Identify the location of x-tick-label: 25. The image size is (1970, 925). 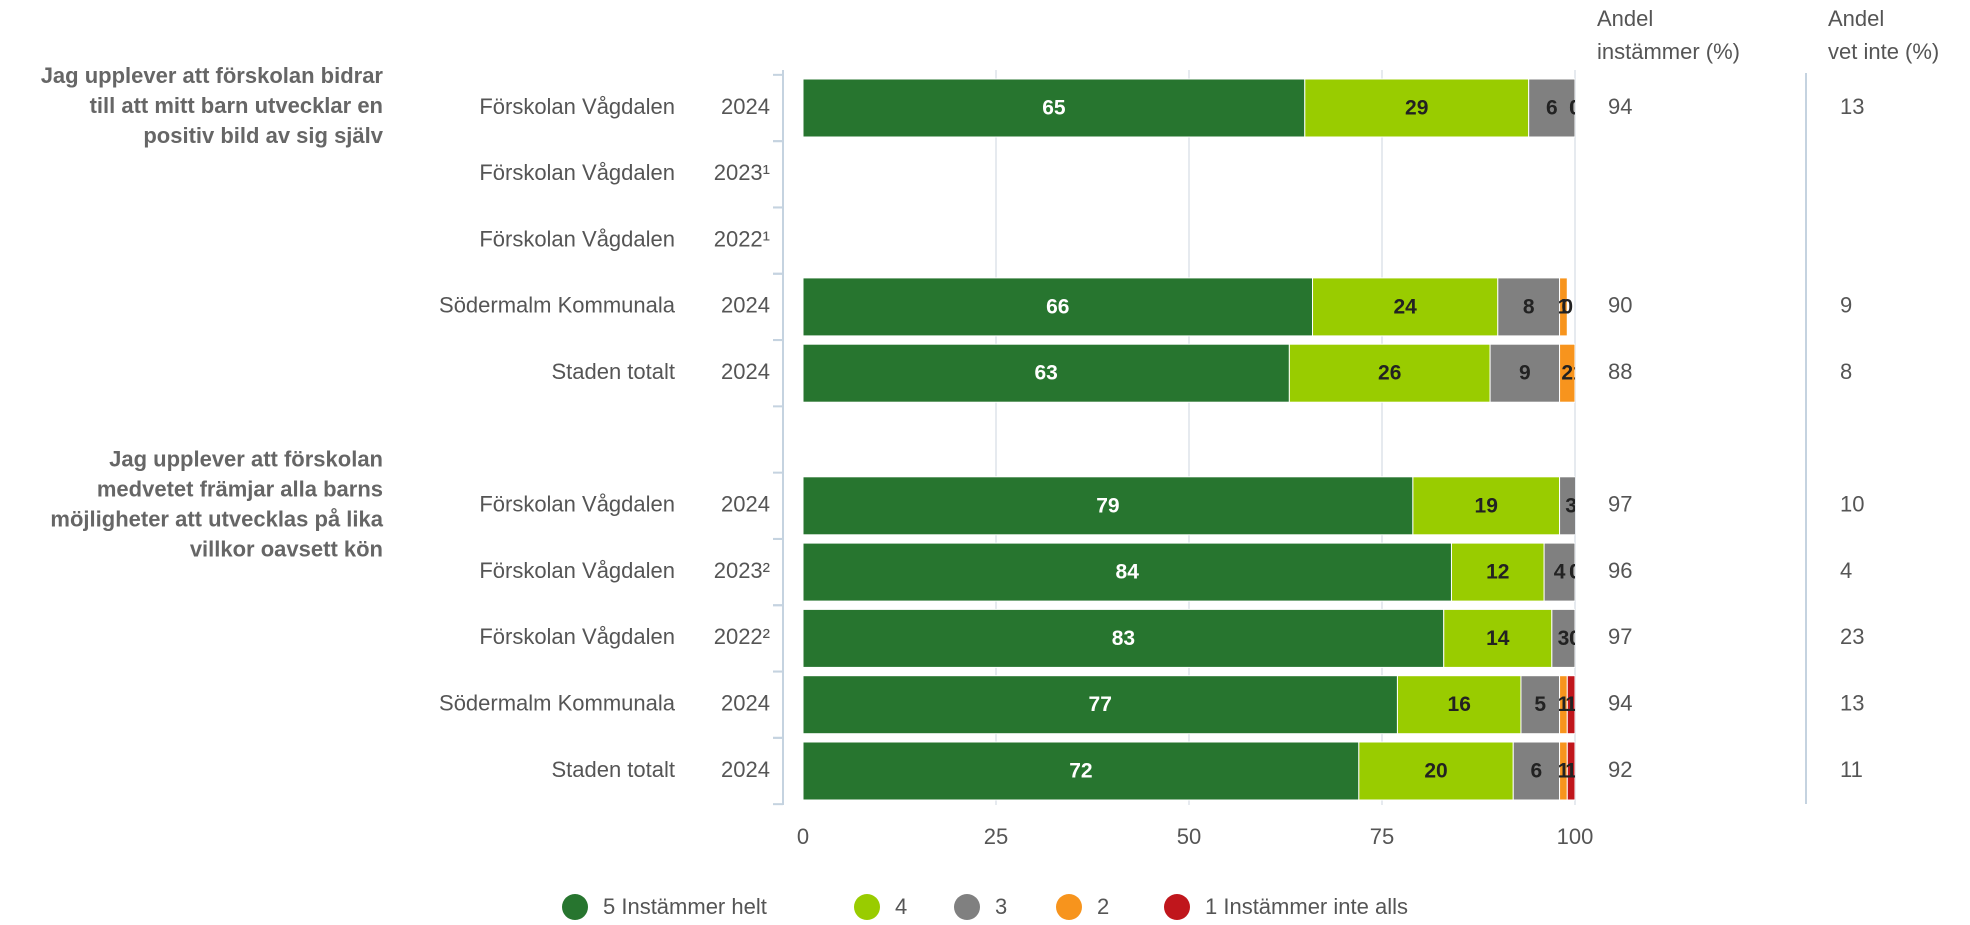
(996, 836).